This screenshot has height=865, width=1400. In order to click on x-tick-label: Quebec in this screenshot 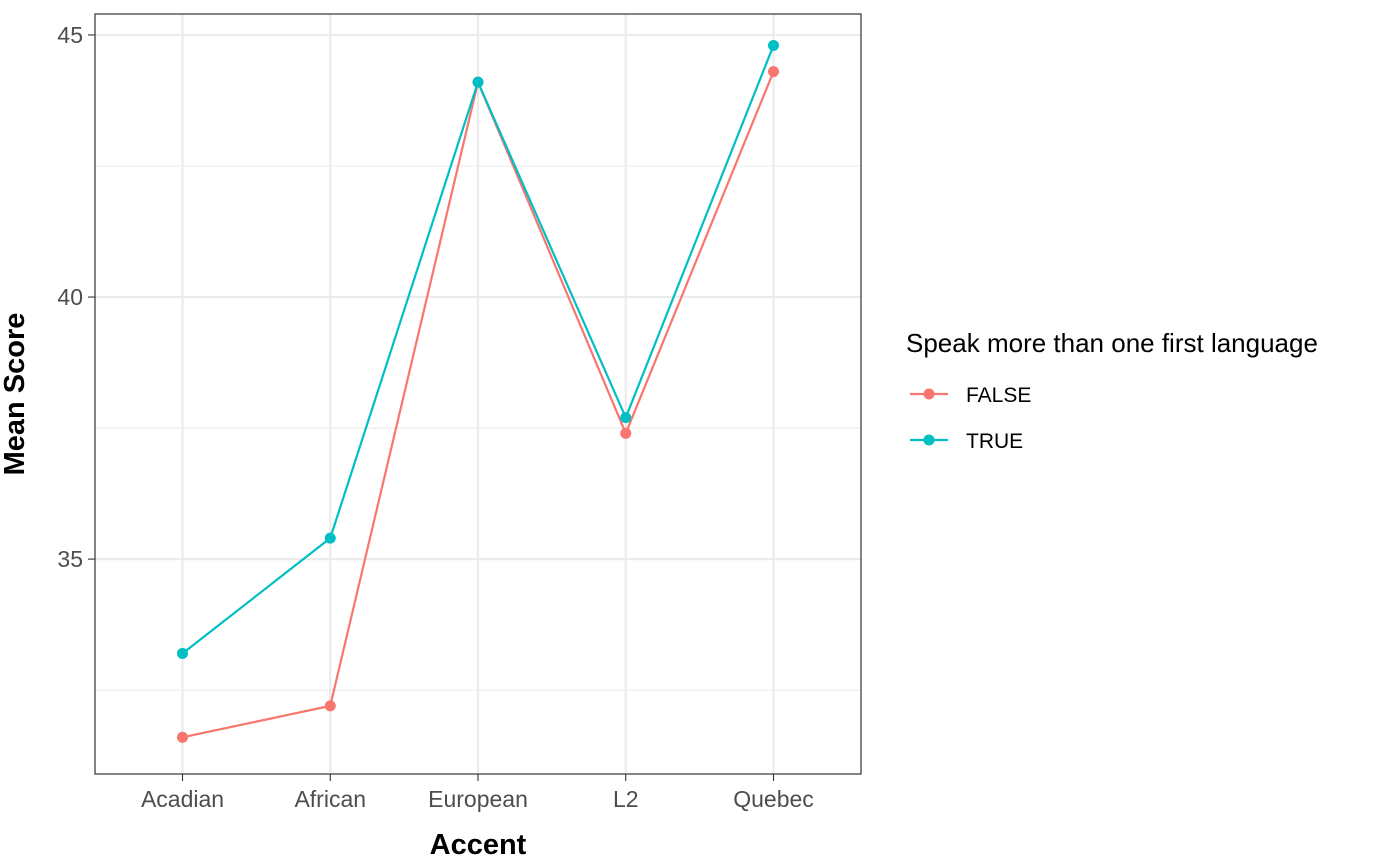, I will do `click(773, 799)`.